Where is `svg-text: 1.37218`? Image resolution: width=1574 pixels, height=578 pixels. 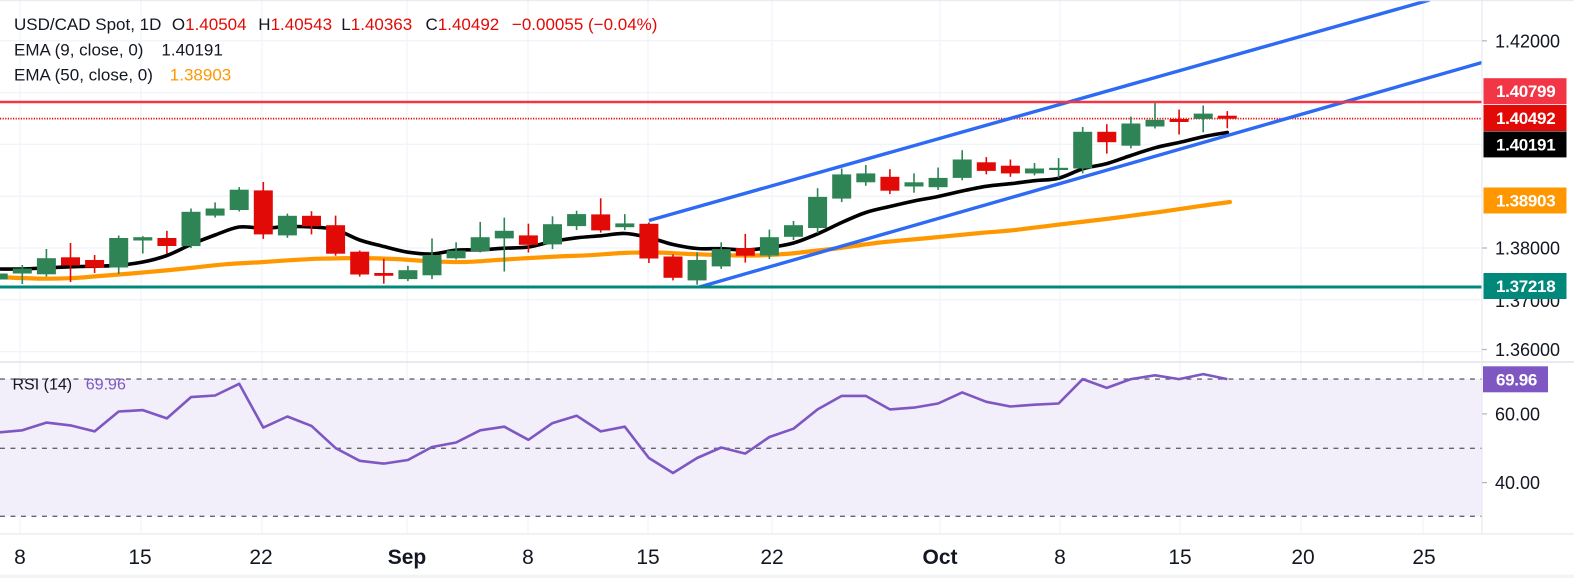 svg-text: 1.37218 is located at coordinates (1525, 286).